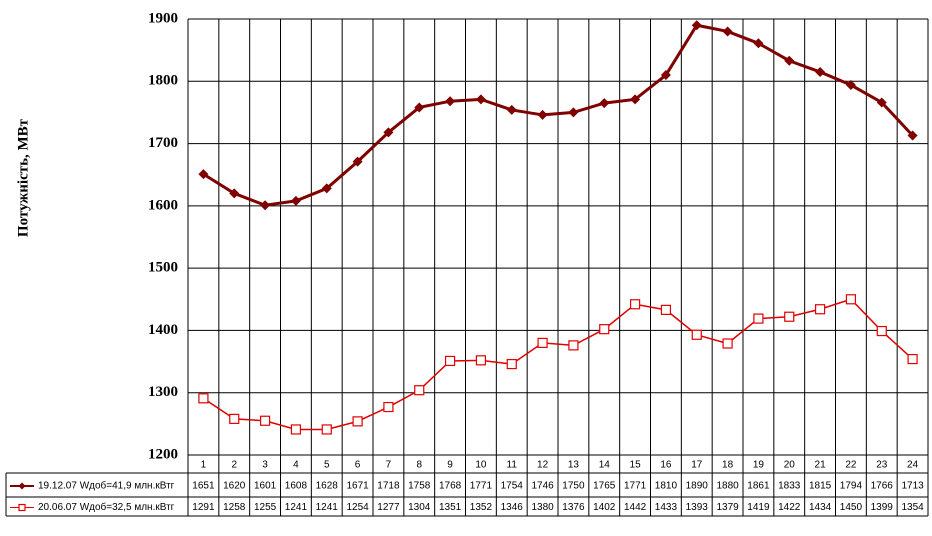 This screenshot has width=932, height=536. What do you see at coordinates (163, 143) in the screenshot?
I see `y-tick-label: 1700` at bounding box center [163, 143].